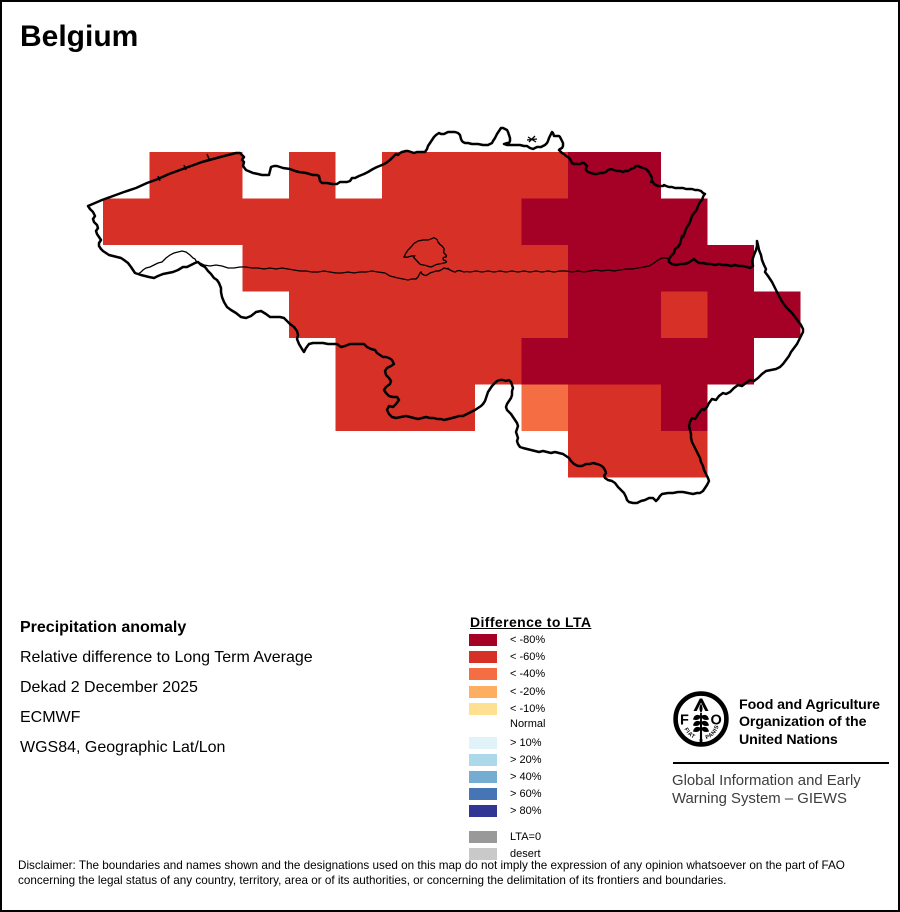  I want to click on svg-text: O, so click(716, 721).